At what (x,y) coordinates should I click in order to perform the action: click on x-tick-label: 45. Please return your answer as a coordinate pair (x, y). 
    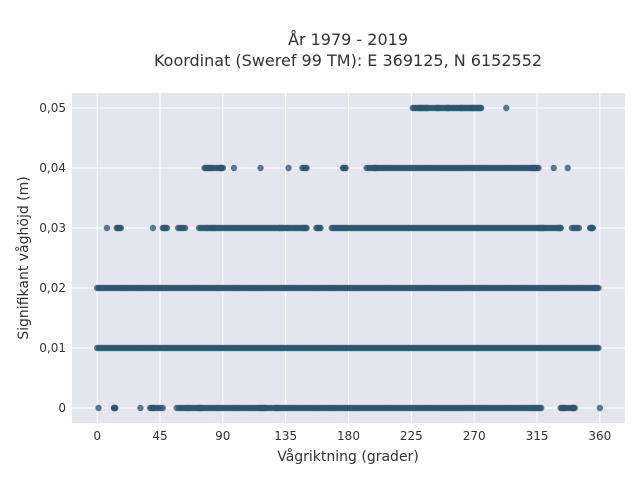
    Looking at the image, I should click on (159, 436).